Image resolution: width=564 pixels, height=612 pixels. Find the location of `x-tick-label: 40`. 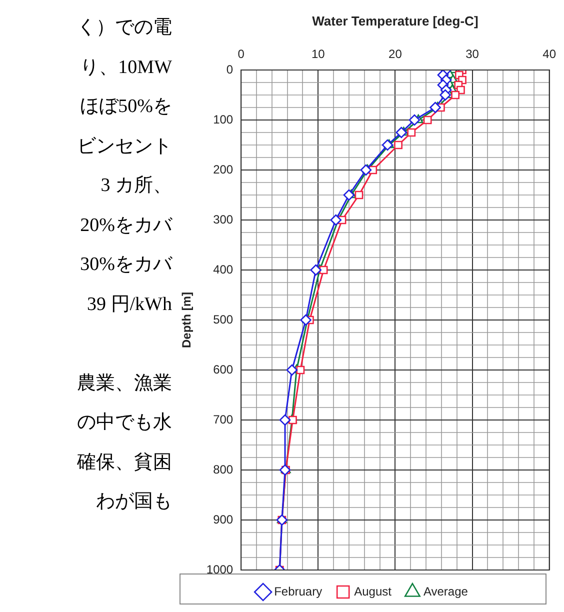

x-tick-label: 40 is located at coordinates (549, 54).